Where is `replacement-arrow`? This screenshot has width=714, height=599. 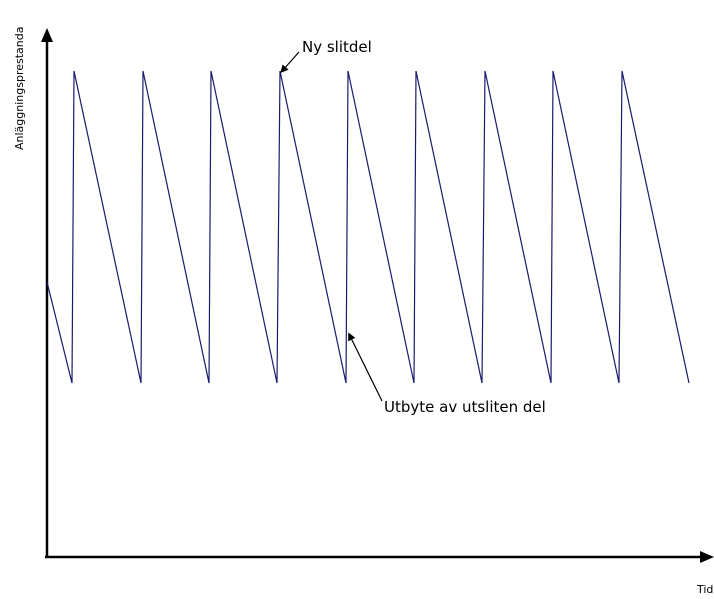
replacement-arrow is located at coordinates (365, 367).